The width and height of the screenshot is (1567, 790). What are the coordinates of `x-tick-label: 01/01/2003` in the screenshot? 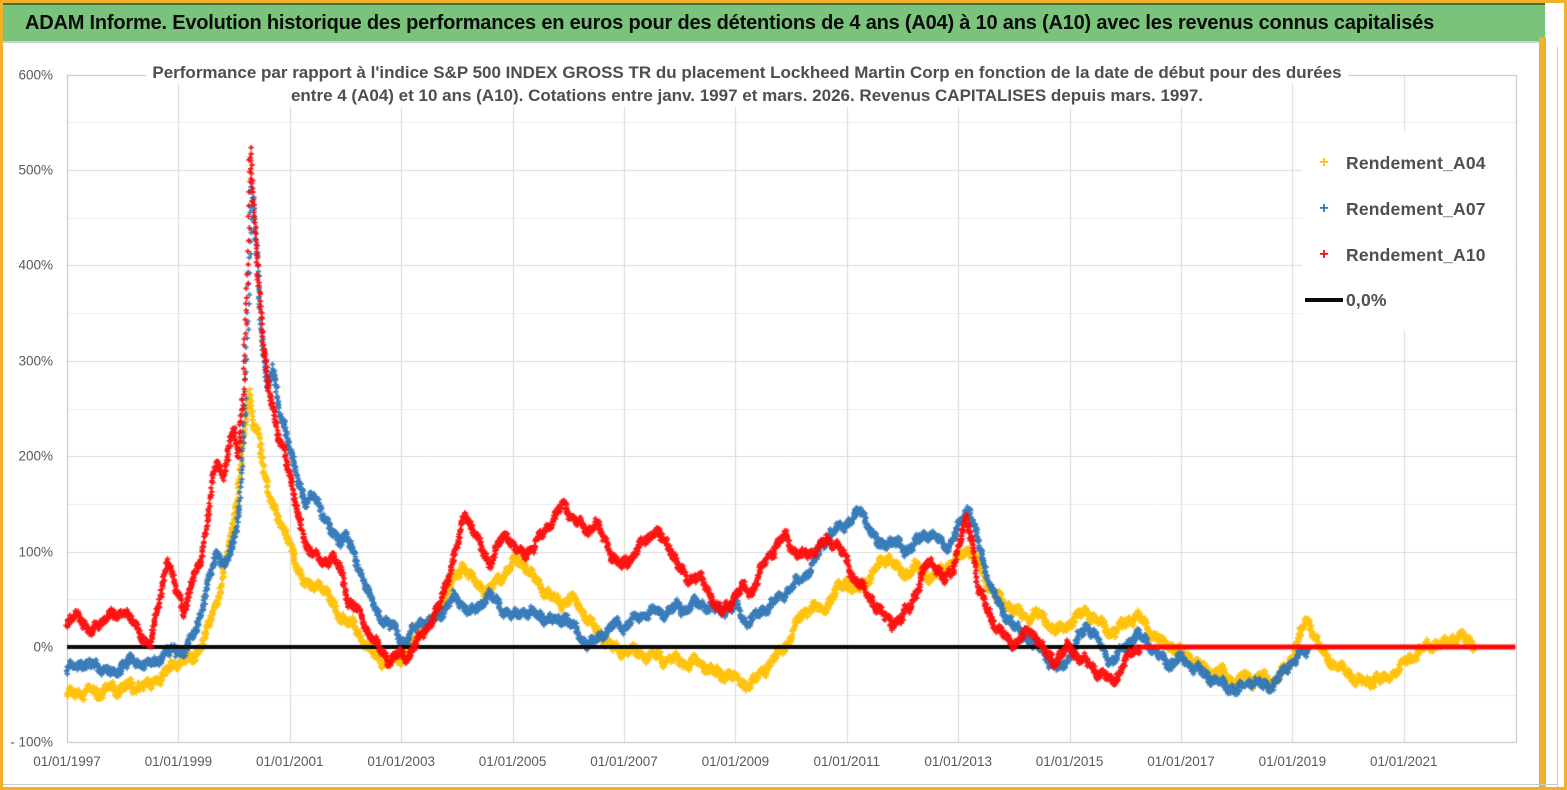 It's located at (401, 761).